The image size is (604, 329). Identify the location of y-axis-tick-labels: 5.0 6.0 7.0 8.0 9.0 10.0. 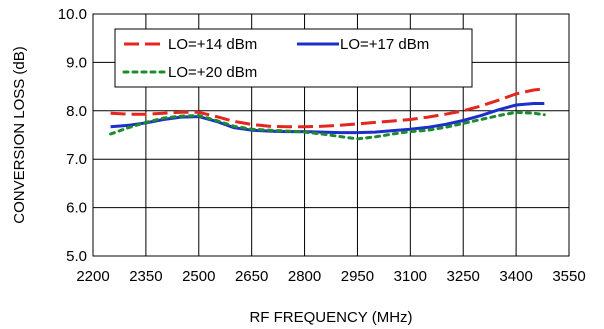
(72, 135).